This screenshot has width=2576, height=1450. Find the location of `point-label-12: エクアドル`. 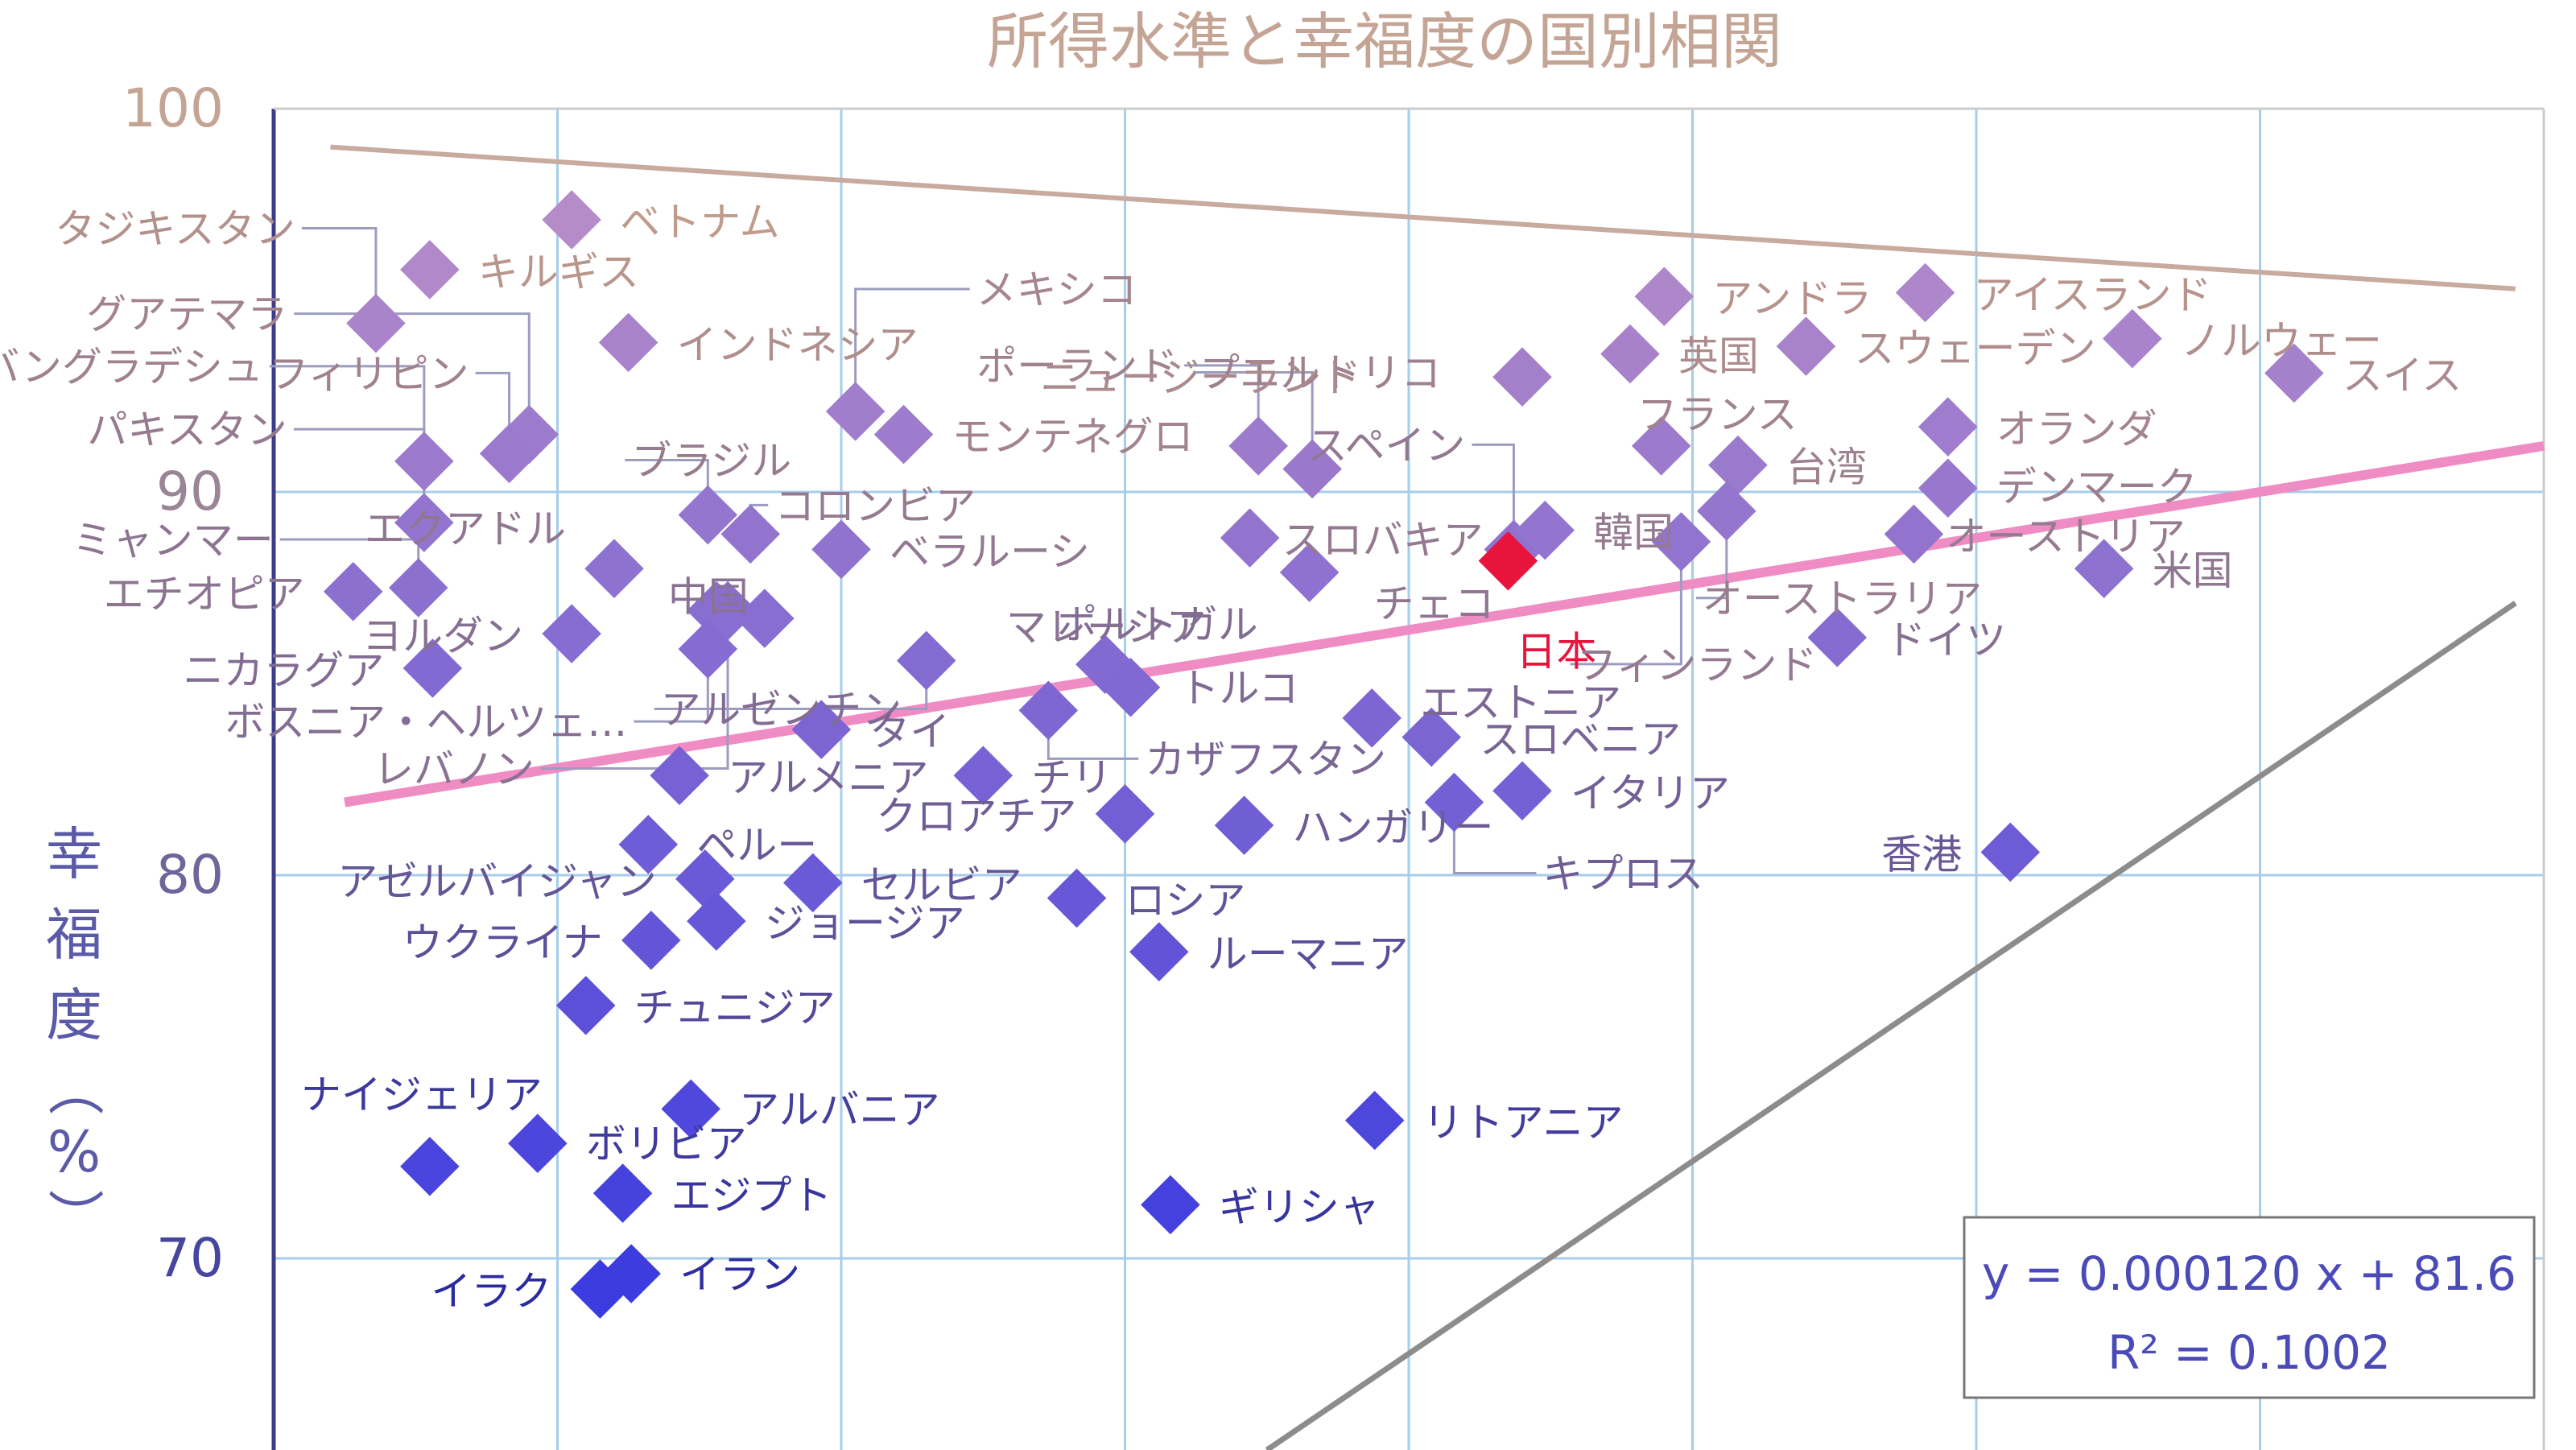

point-label-12: エクアドル is located at coordinates (465, 529).